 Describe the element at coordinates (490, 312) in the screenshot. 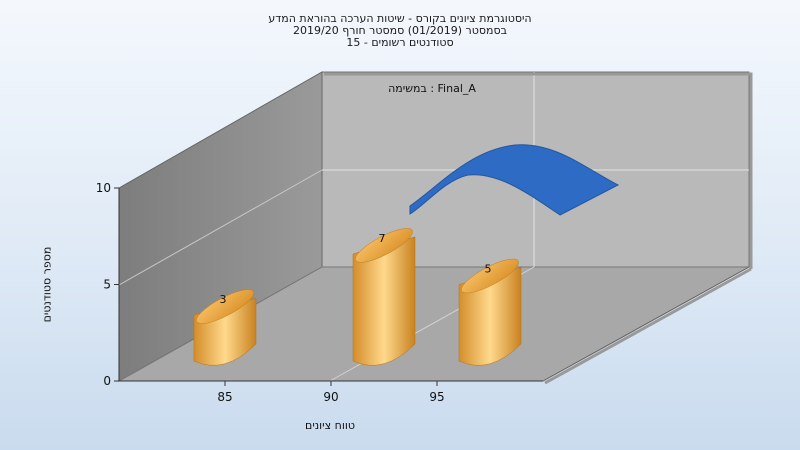

I see `bar-5: 5` at that location.